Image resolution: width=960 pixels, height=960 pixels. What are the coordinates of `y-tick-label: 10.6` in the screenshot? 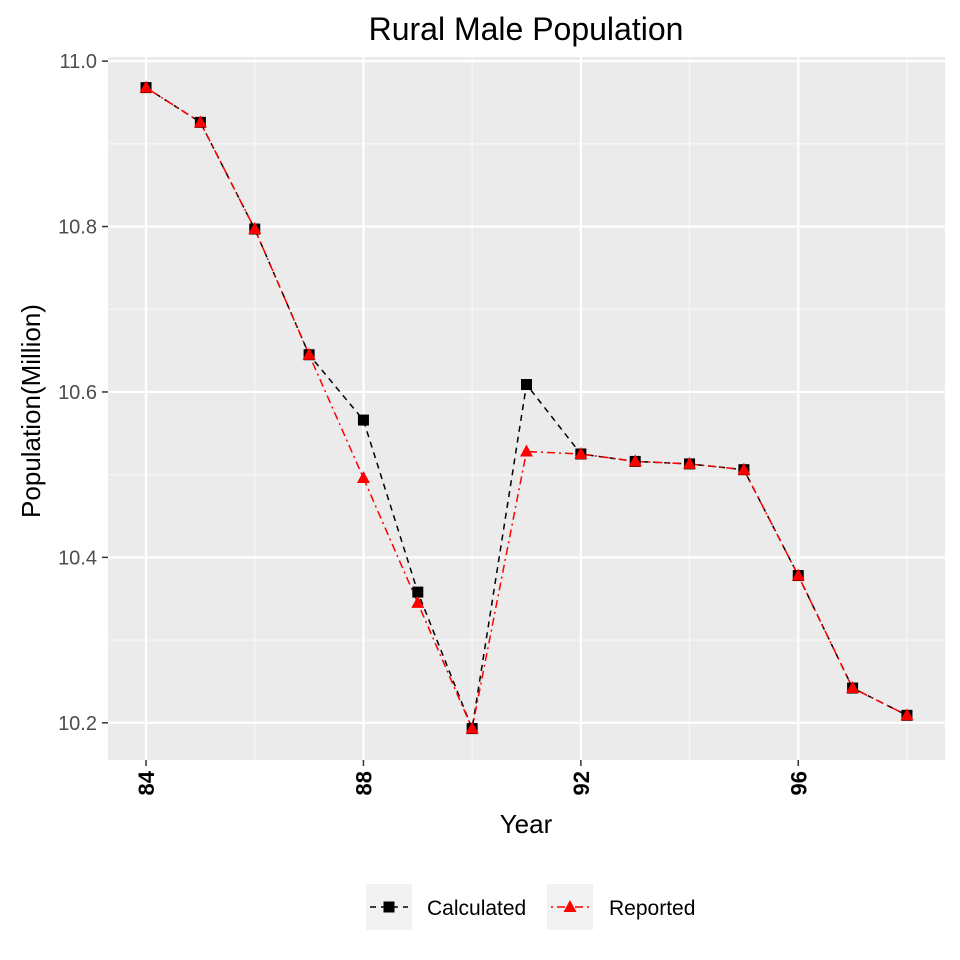 It's located at (77, 393).